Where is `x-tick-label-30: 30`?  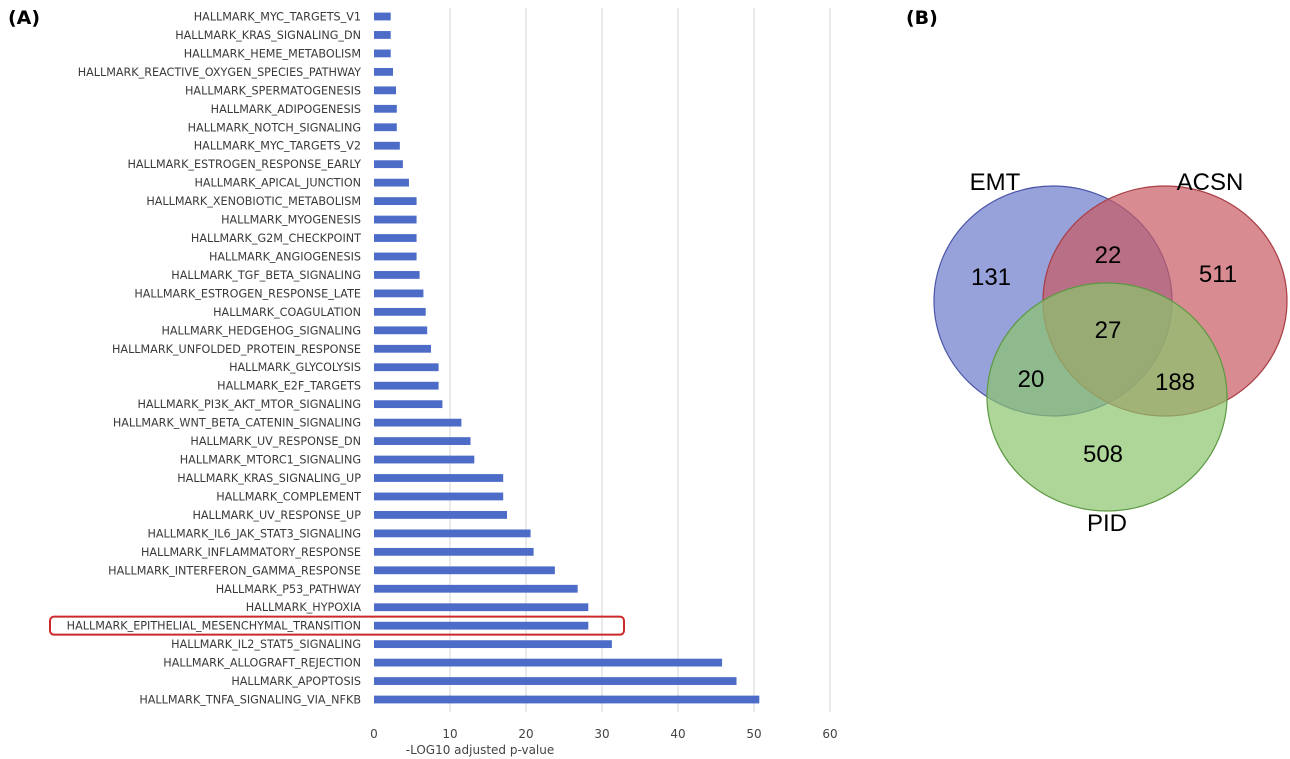
x-tick-label-30: 30 is located at coordinates (601, 734).